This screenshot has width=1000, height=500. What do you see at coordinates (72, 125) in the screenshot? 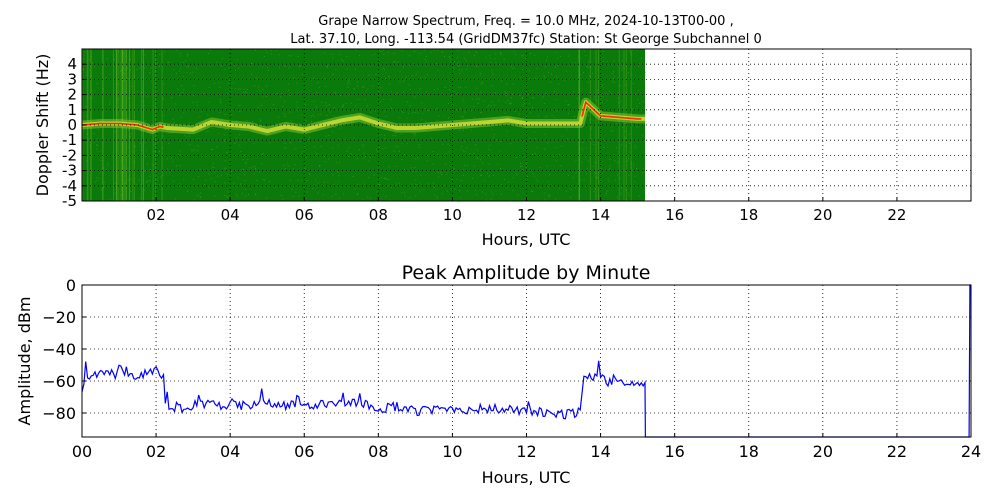
I see `spectrogram-y-tick-label: 0` at bounding box center [72, 125].